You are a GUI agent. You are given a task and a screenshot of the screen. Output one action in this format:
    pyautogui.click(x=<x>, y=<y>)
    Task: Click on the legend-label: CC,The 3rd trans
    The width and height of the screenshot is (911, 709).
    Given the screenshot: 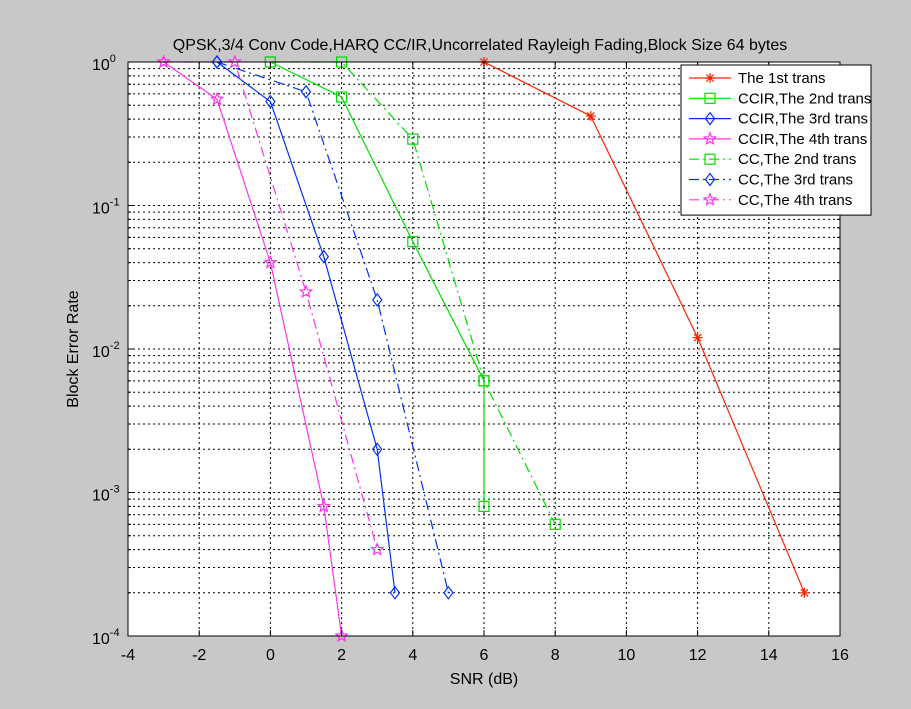 What is the action you would take?
    pyautogui.click(x=795, y=180)
    